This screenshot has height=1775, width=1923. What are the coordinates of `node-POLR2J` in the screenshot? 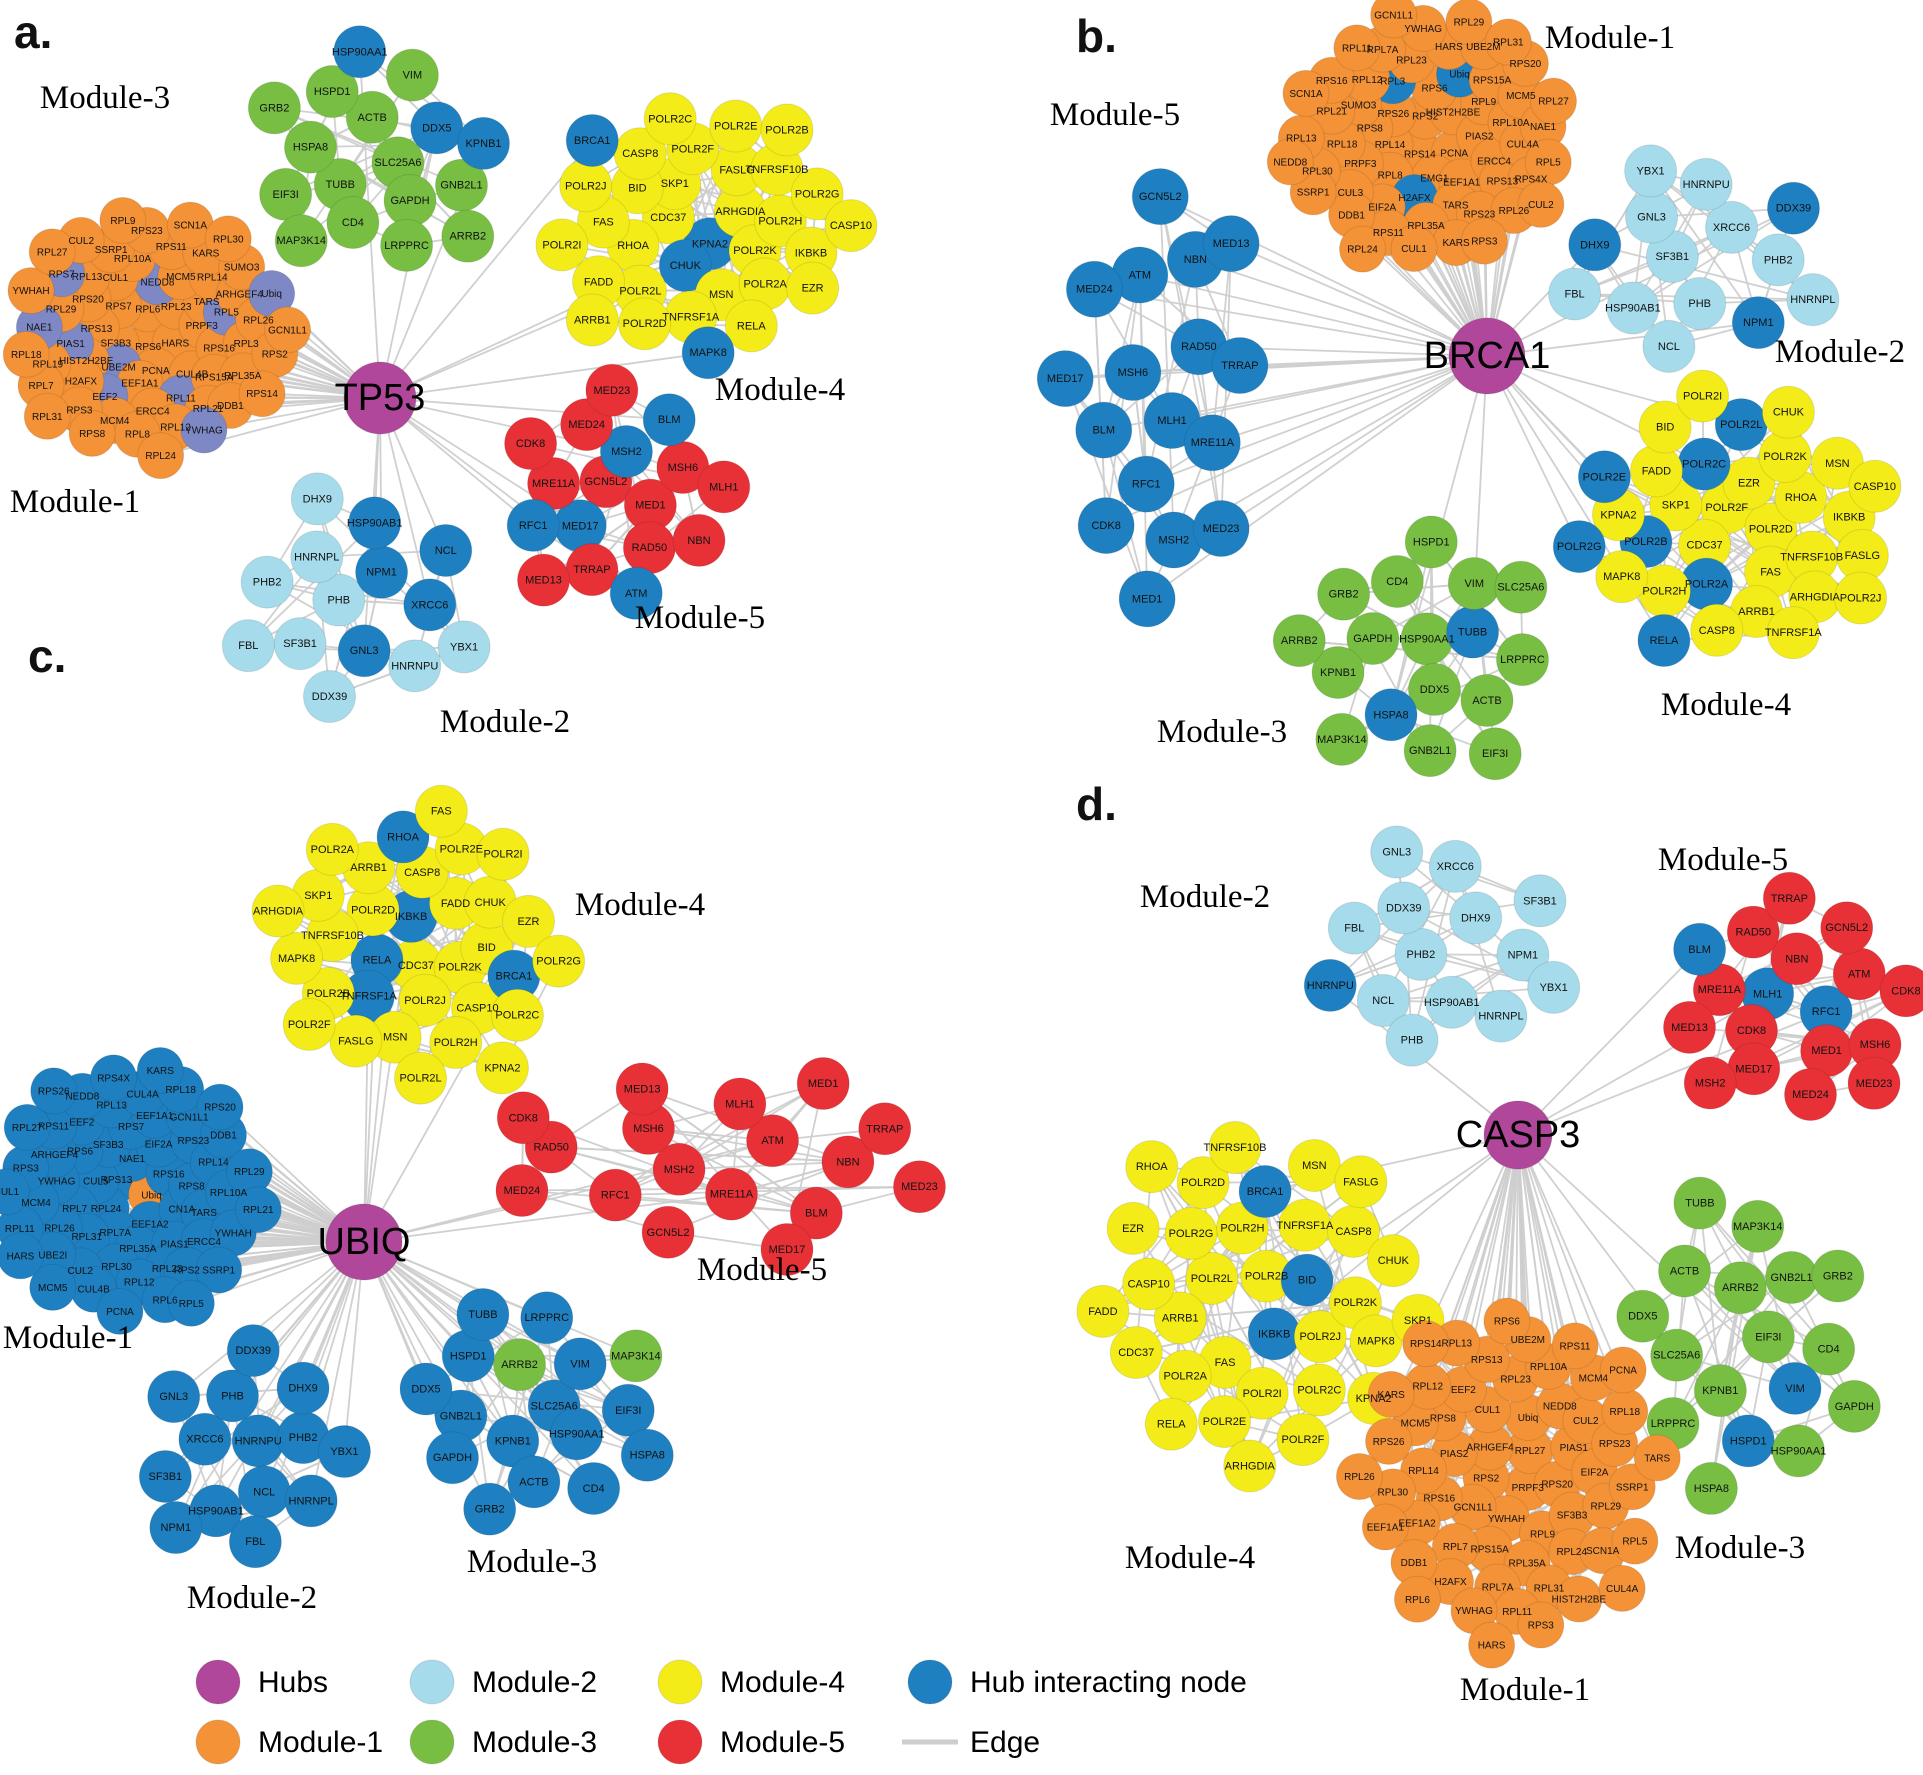 It's located at (1861, 598).